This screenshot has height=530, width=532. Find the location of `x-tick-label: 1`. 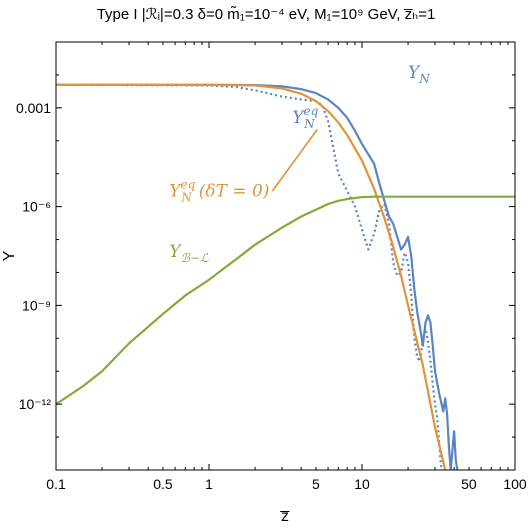

x-tick-label: 1 is located at coordinates (209, 484).